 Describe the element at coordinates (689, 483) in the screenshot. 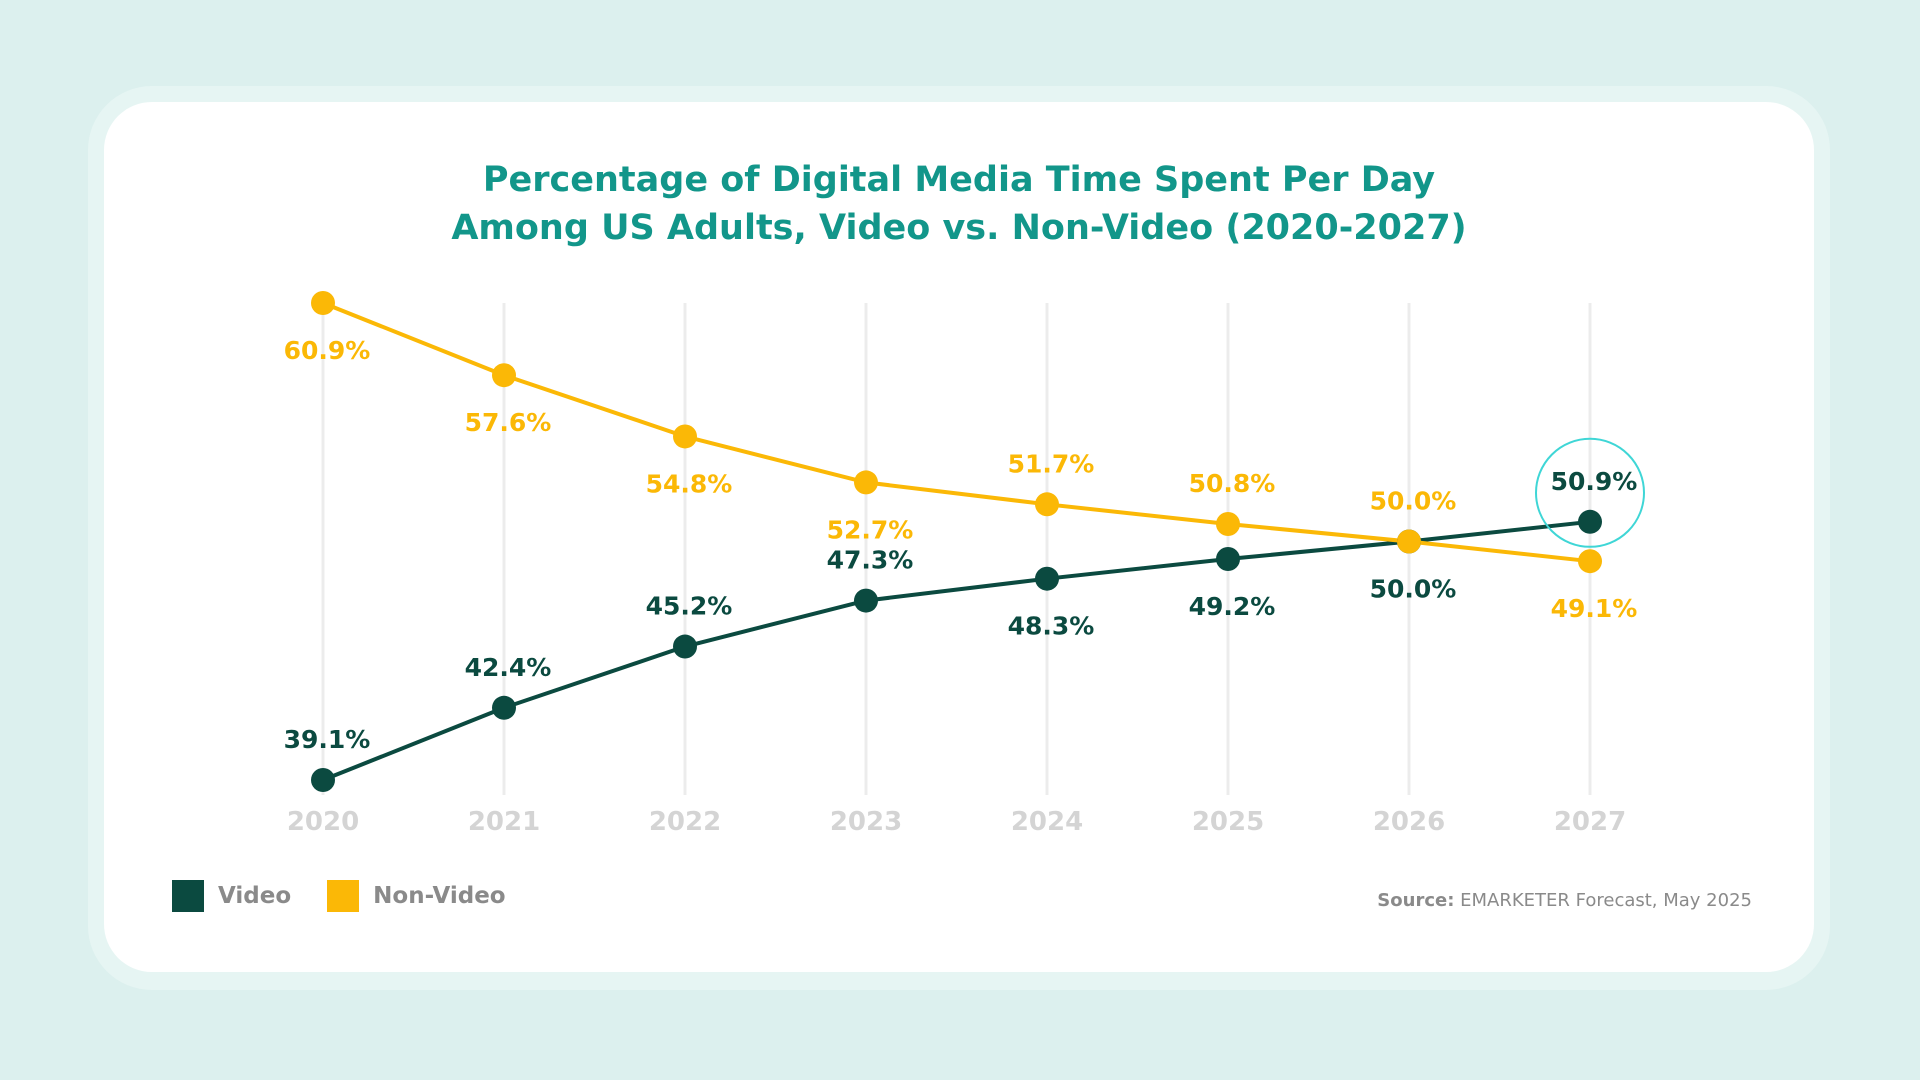

I see `data-label-non-video-2022: 54.8%` at that location.